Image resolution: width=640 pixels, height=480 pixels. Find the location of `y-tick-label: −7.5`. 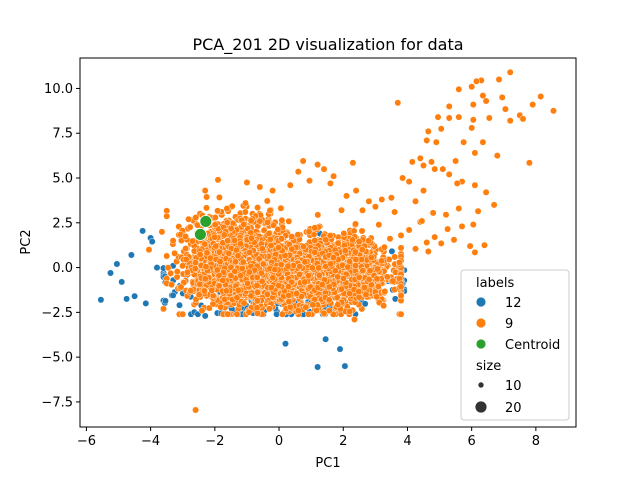

y-tick-label: −7.5 is located at coordinates (57, 402).